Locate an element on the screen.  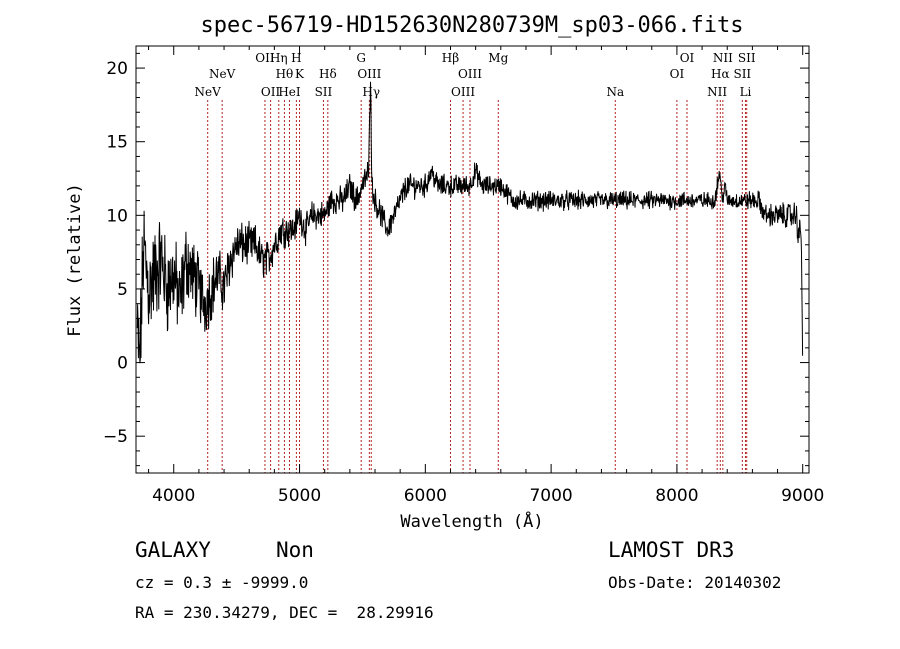
emission-line-label: G is located at coordinates (361, 58).